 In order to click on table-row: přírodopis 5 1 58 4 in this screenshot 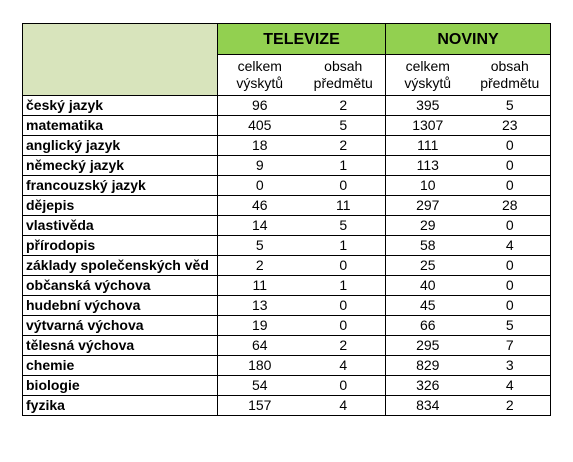, I will do `click(287, 245)`.